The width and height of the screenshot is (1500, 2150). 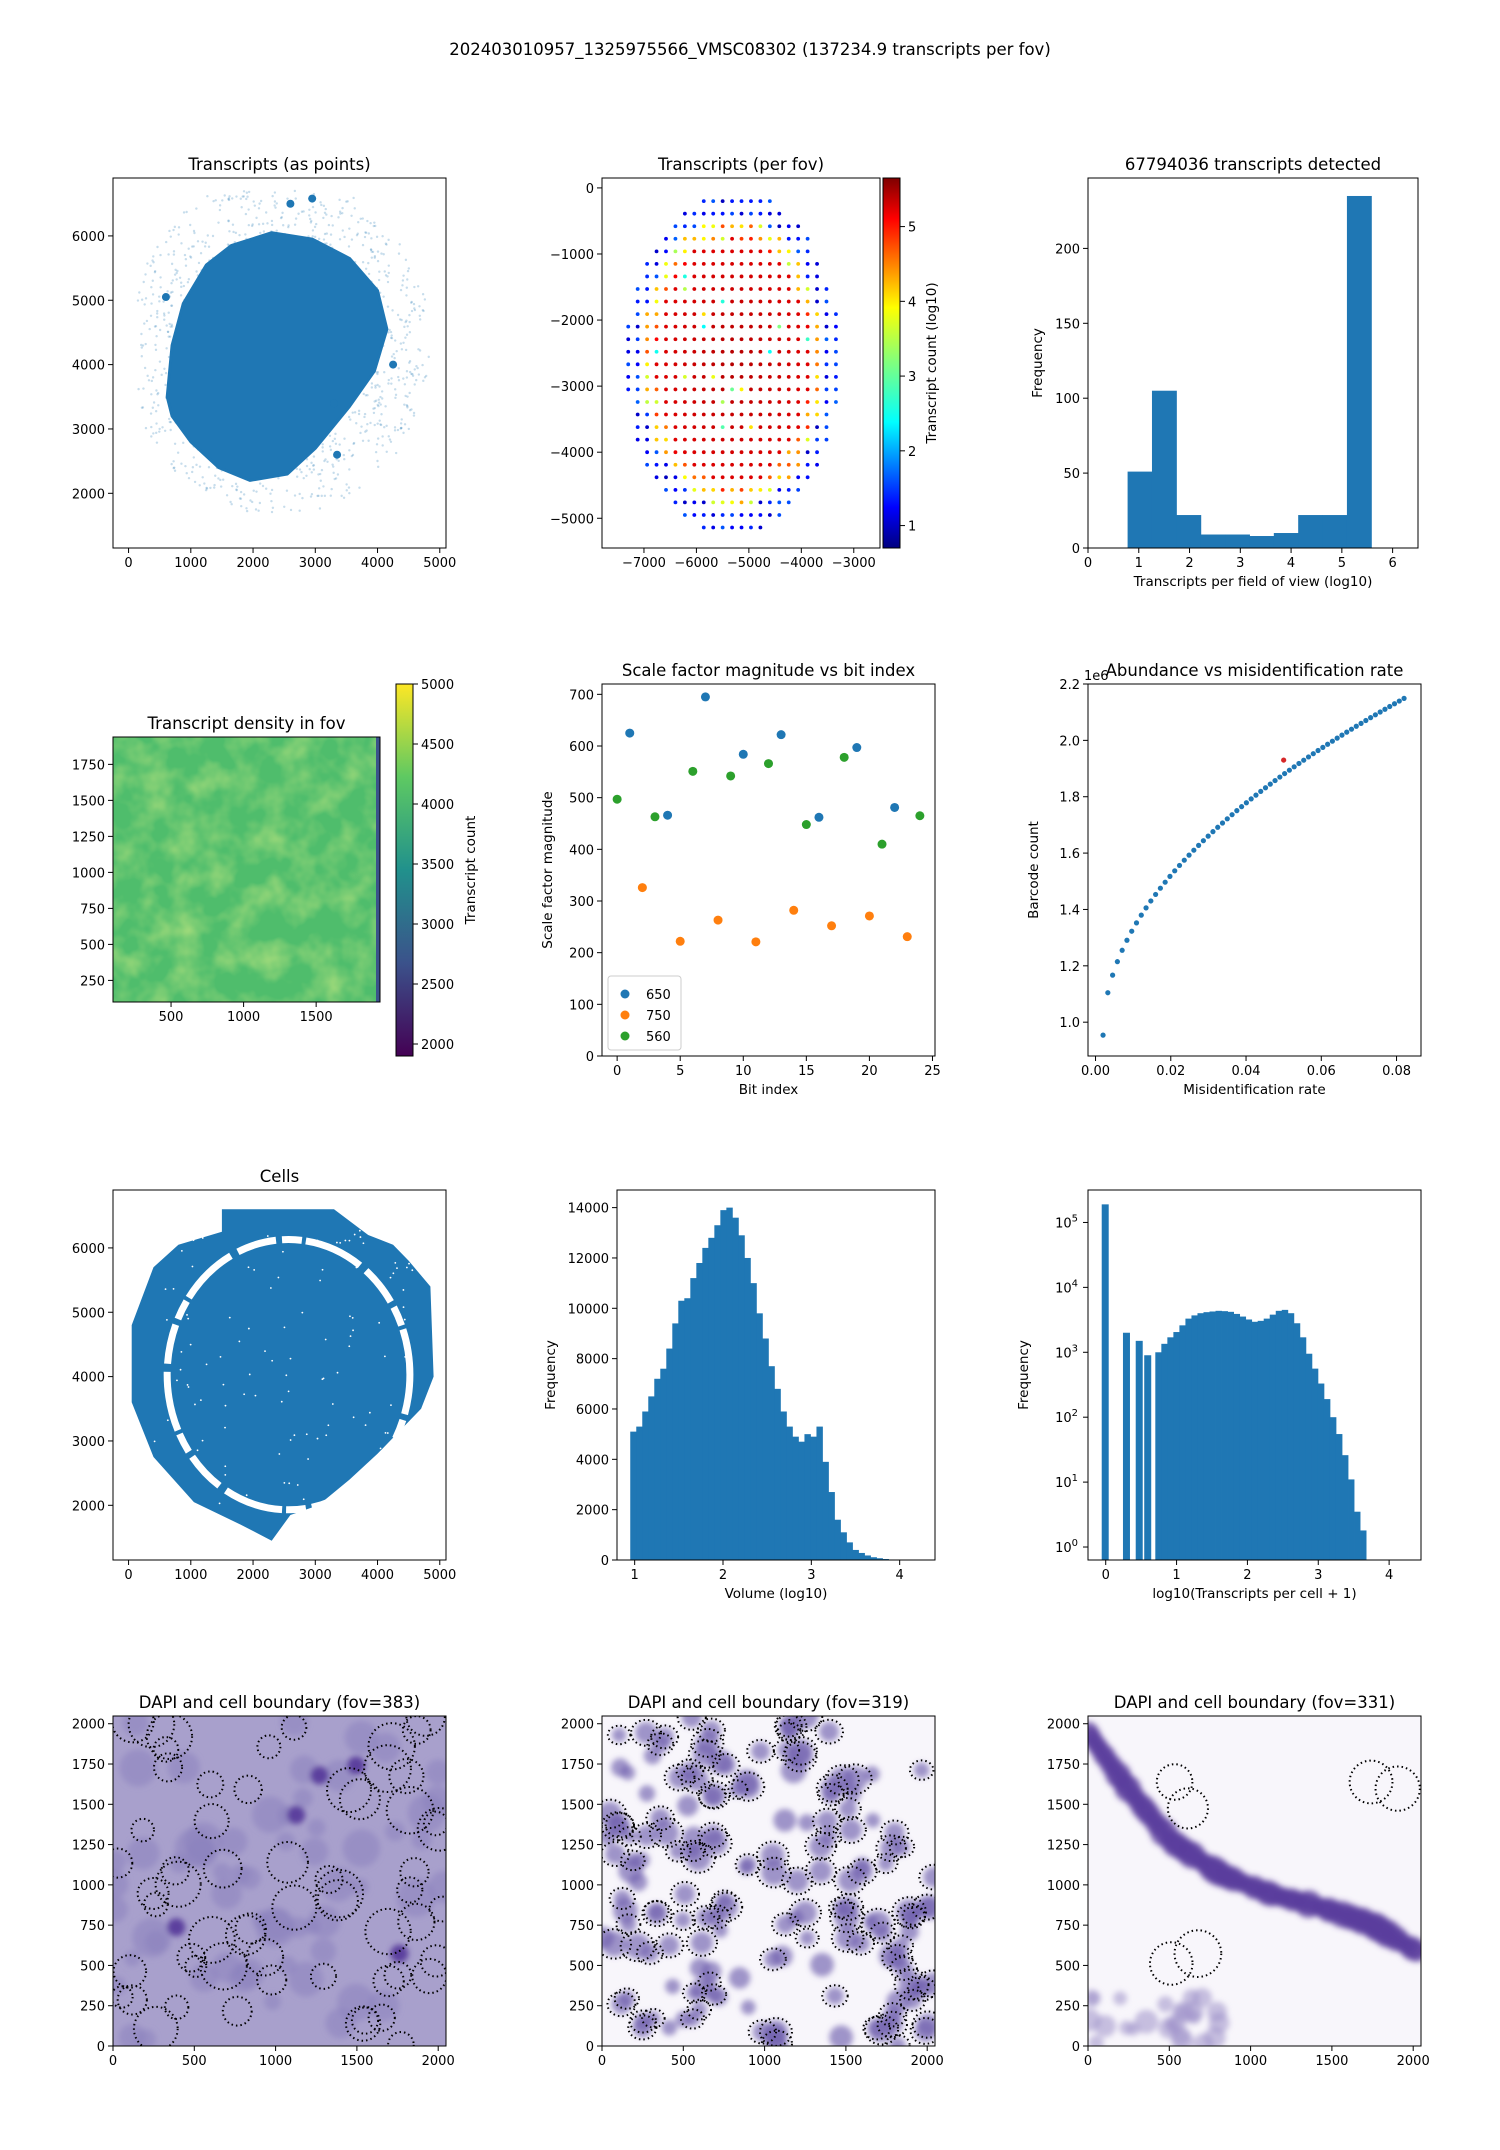 What do you see at coordinates (279, 1176) in the screenshot?
I see `axes-title: Cells` at bounding box center [279, 1176].